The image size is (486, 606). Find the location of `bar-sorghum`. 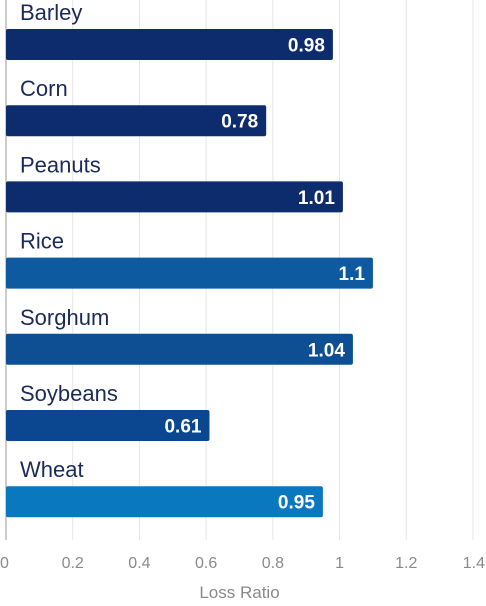

bar-sorghum is located at coordinates (179, 349).